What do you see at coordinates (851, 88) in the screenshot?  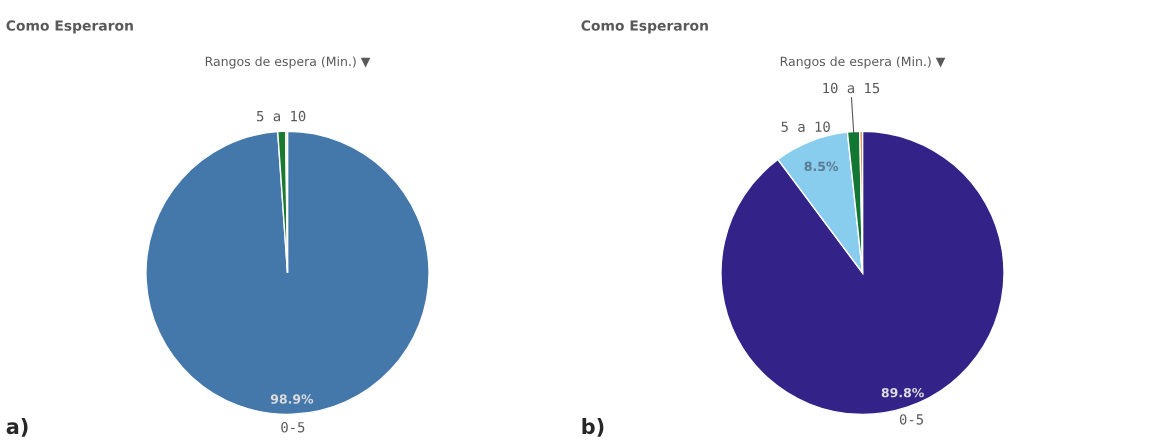 I see `slice-label: 10 a 15` at bounding box center [851, 88].